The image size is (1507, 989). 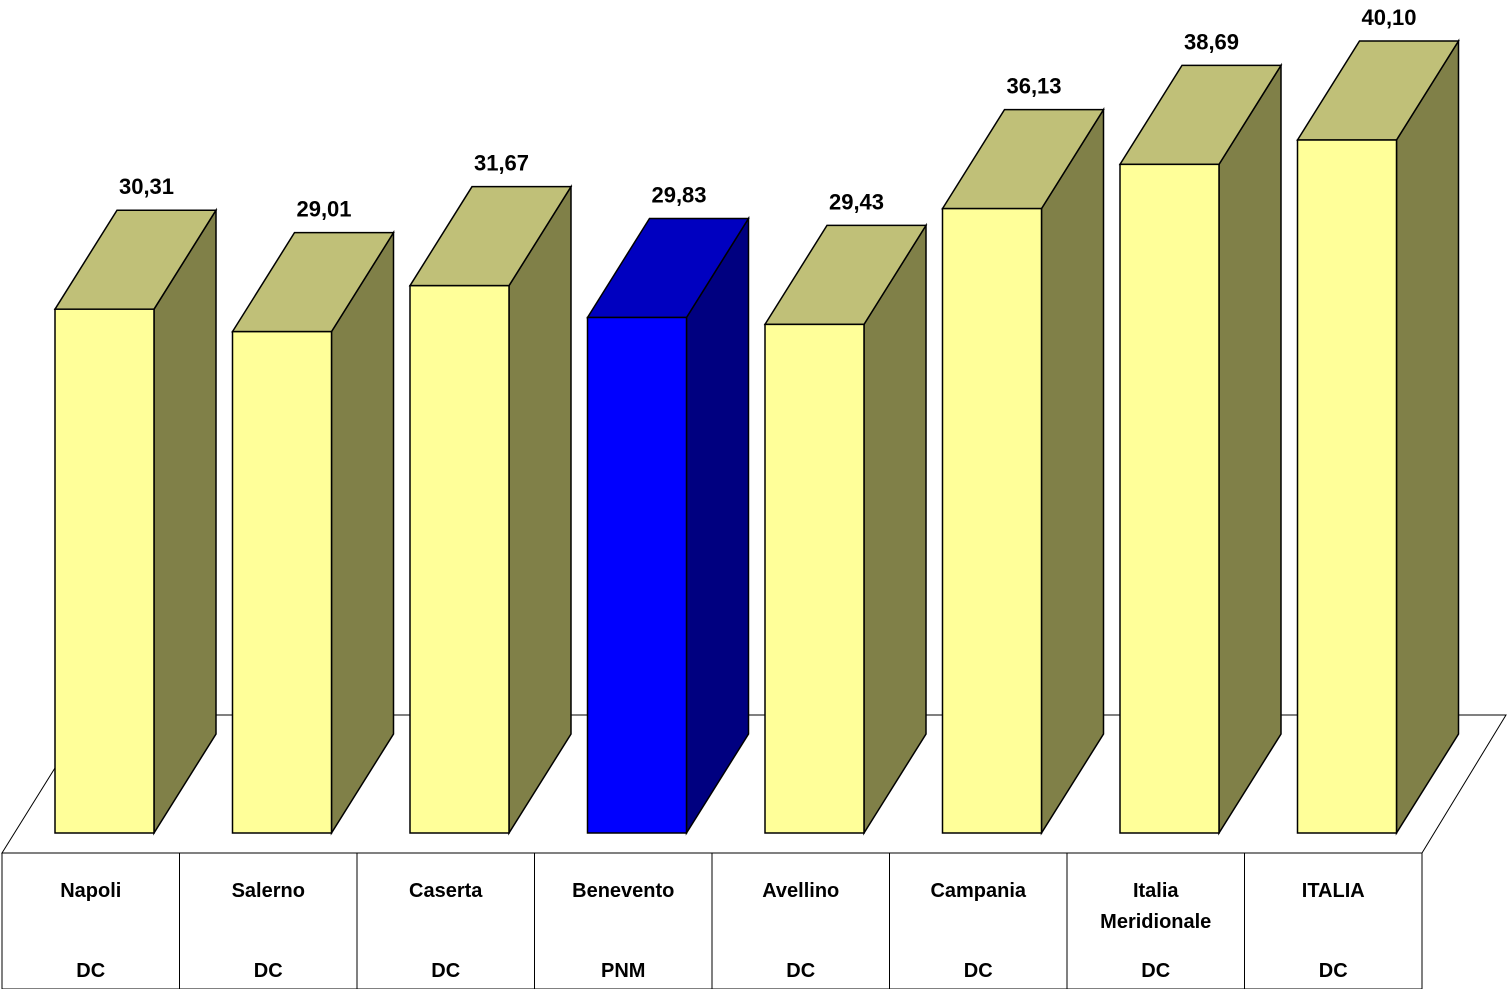 What do you see at coordinates (146, 186) in the screenshot?
I see `value-label: 30,31` at bounding box center [146, 186].